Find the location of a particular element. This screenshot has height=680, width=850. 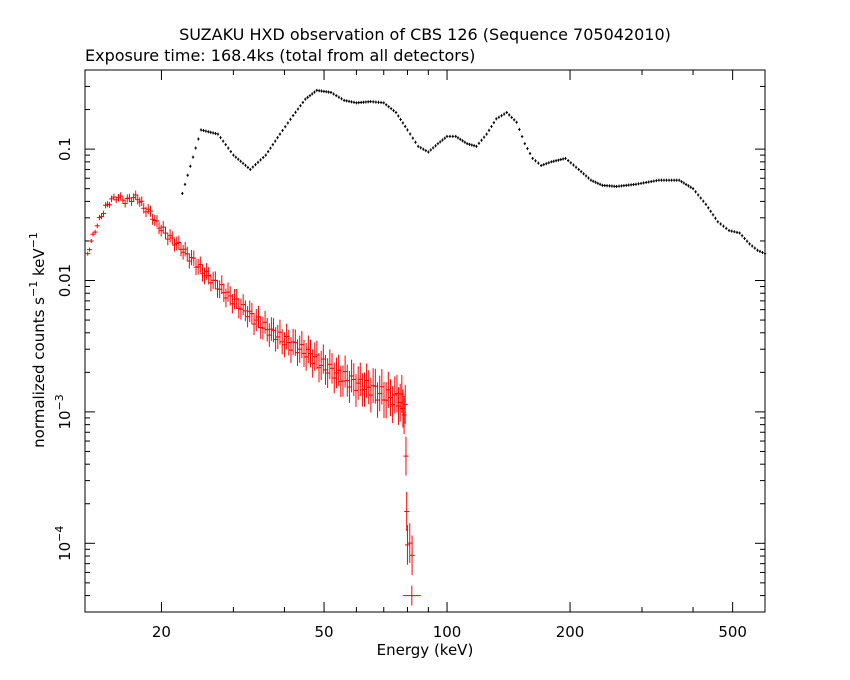

y-tick-label: 0.01 is located at coordinates (65, 280).